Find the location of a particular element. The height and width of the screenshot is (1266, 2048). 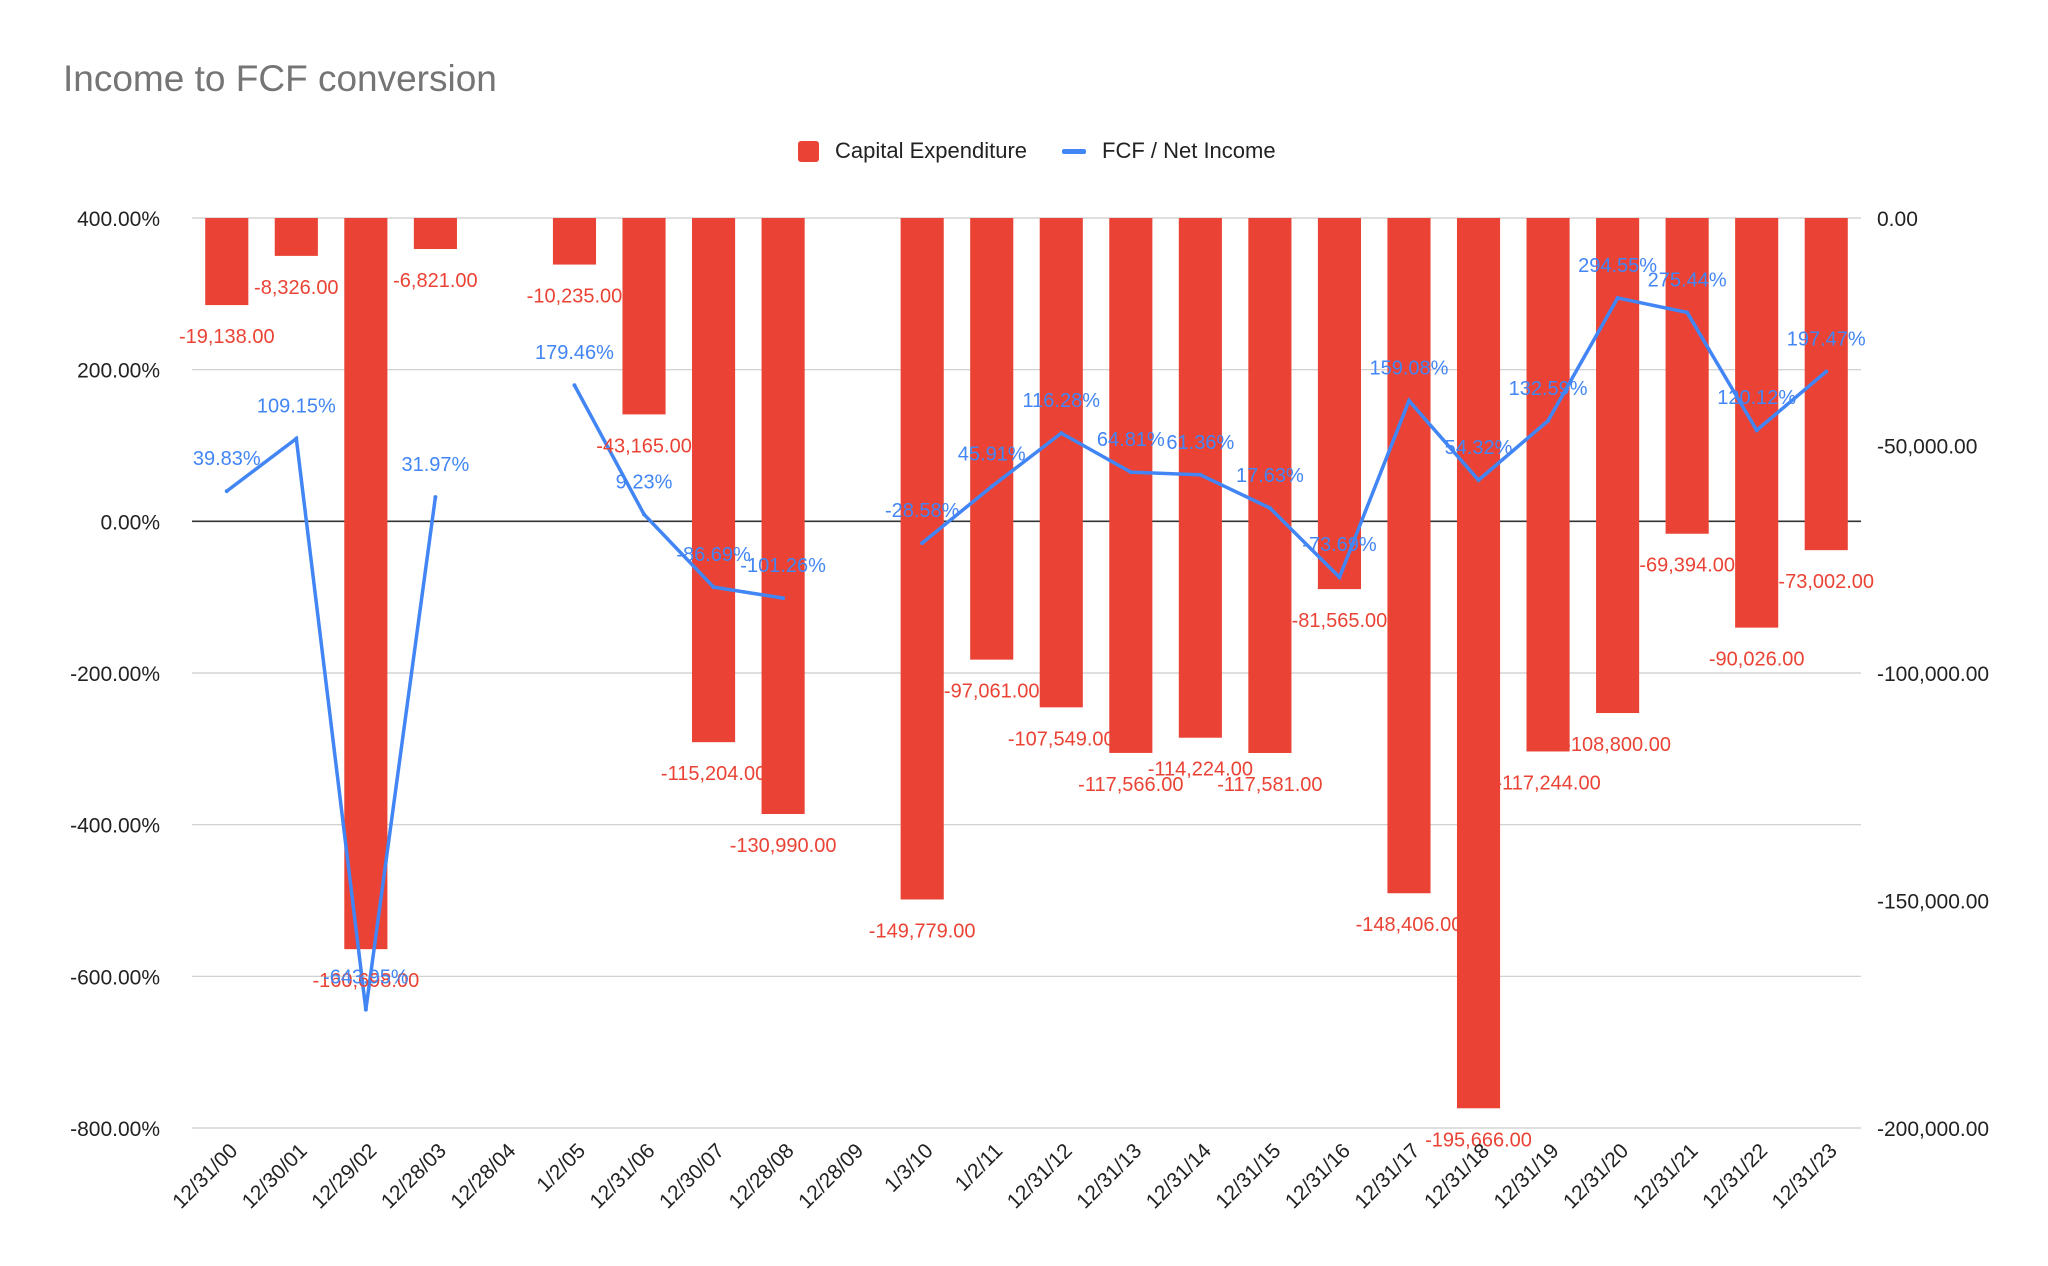

bar-data-label: -148,406.00 is located at coordinates (1409, 925).